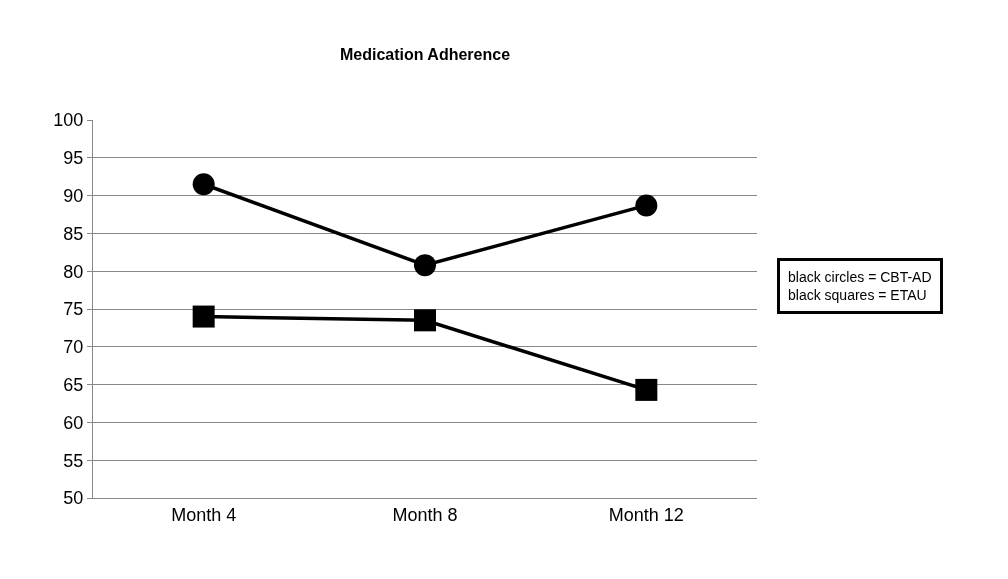 The height and width of the screenshot is (579, 1008). What do you see at coordinates (860, 286) in the screenshot?
I see `text: black circles = CBT-AD black squares = ETAU` at bounding box center [860, 286].